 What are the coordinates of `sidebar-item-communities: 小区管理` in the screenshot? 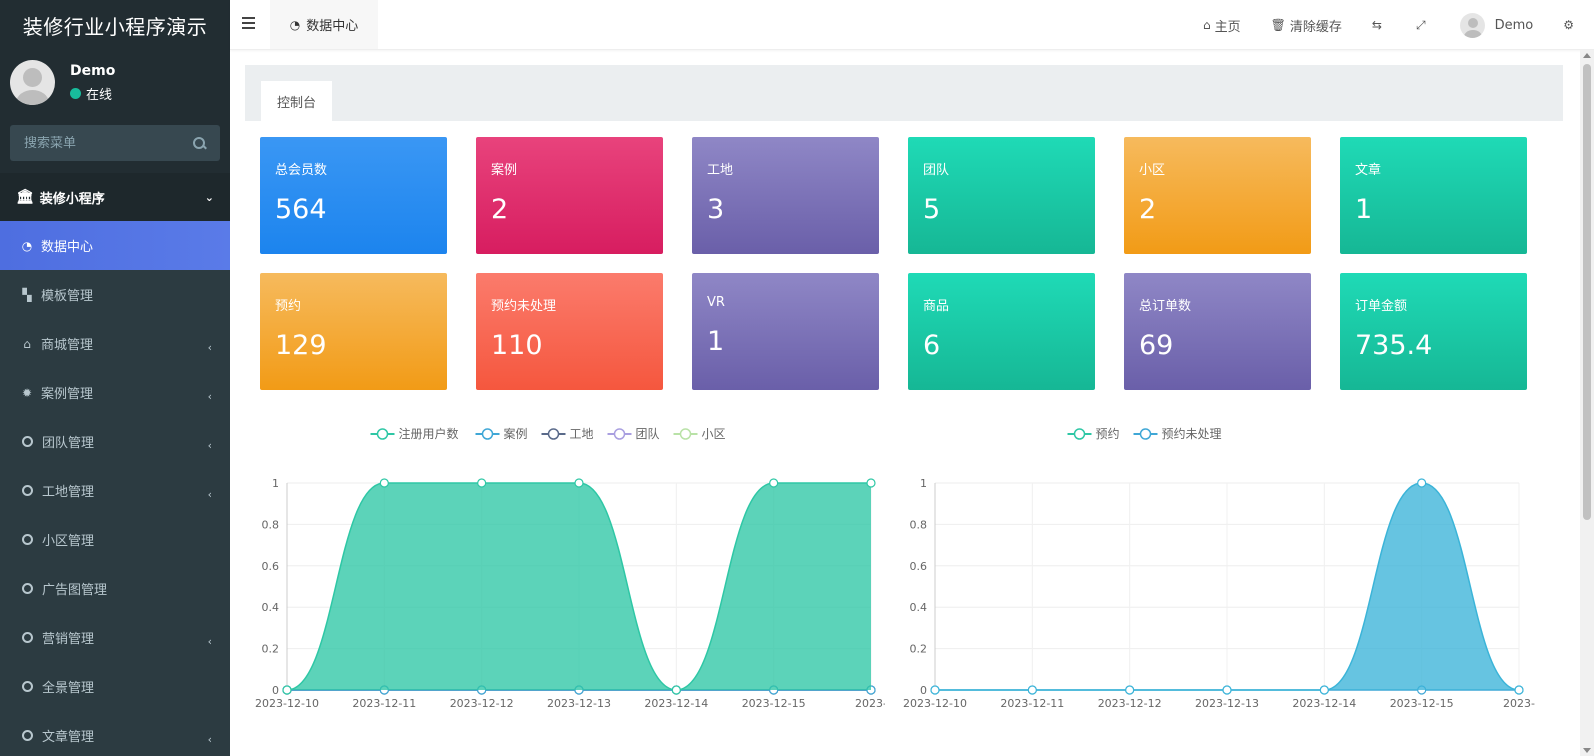 It's located at (115, 539).